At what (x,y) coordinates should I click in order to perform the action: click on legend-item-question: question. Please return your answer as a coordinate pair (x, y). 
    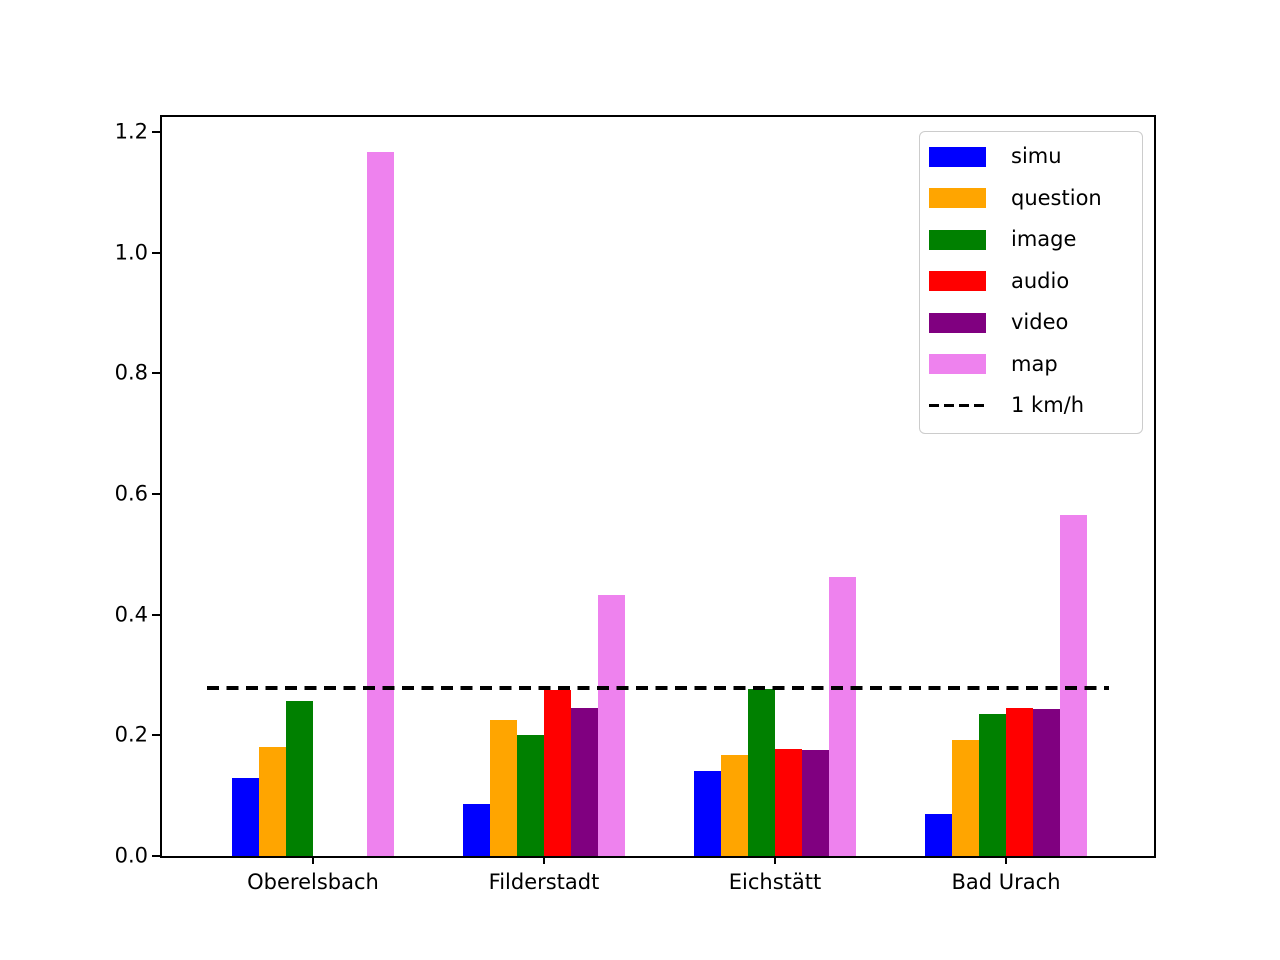
    Looking at the image, I should click on (1031, 199).